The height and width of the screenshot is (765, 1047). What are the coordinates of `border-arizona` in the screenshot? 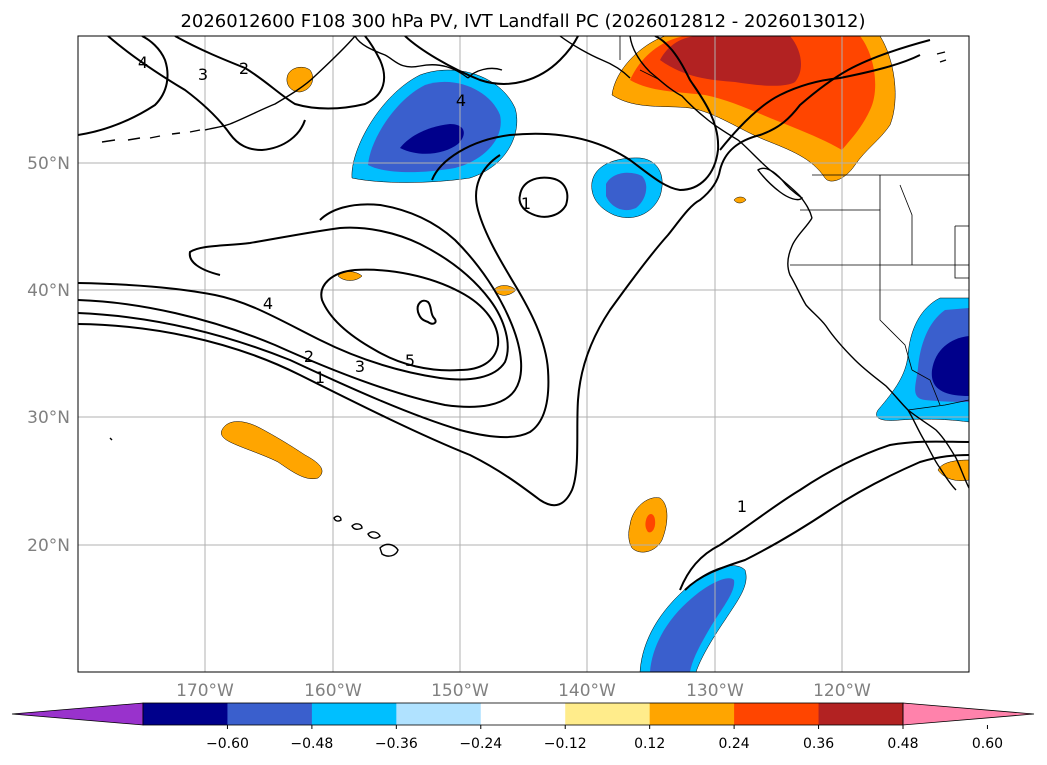 It's located at (926, 387).